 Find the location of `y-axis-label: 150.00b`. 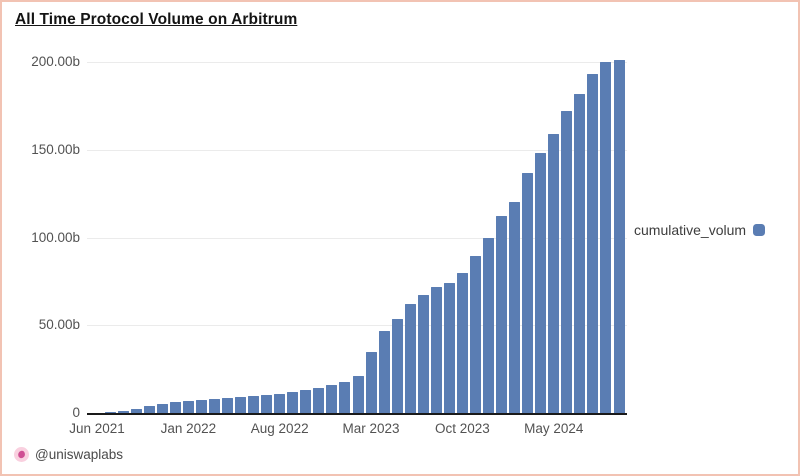

y-axis-label: 150.00b is located at coordinates (55, 149).